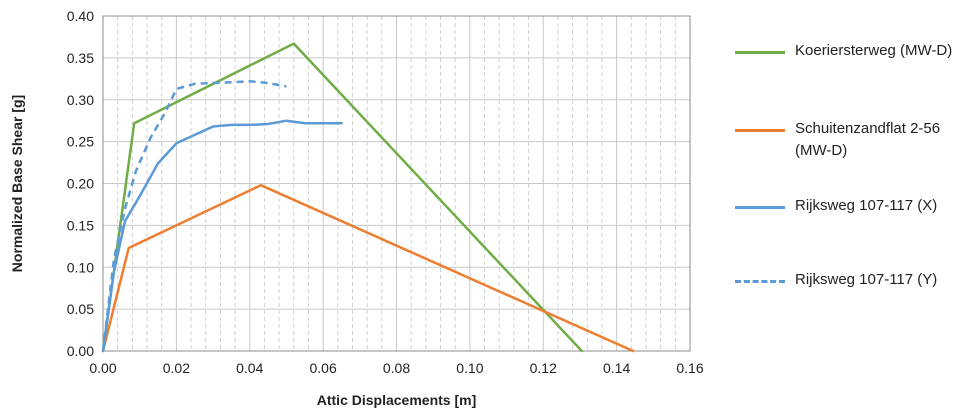 This screenshot has height=414, width=959. I want to click on legend-item-rijksweg-x: Rijksweg 107-117 (X), so click(845, 205).